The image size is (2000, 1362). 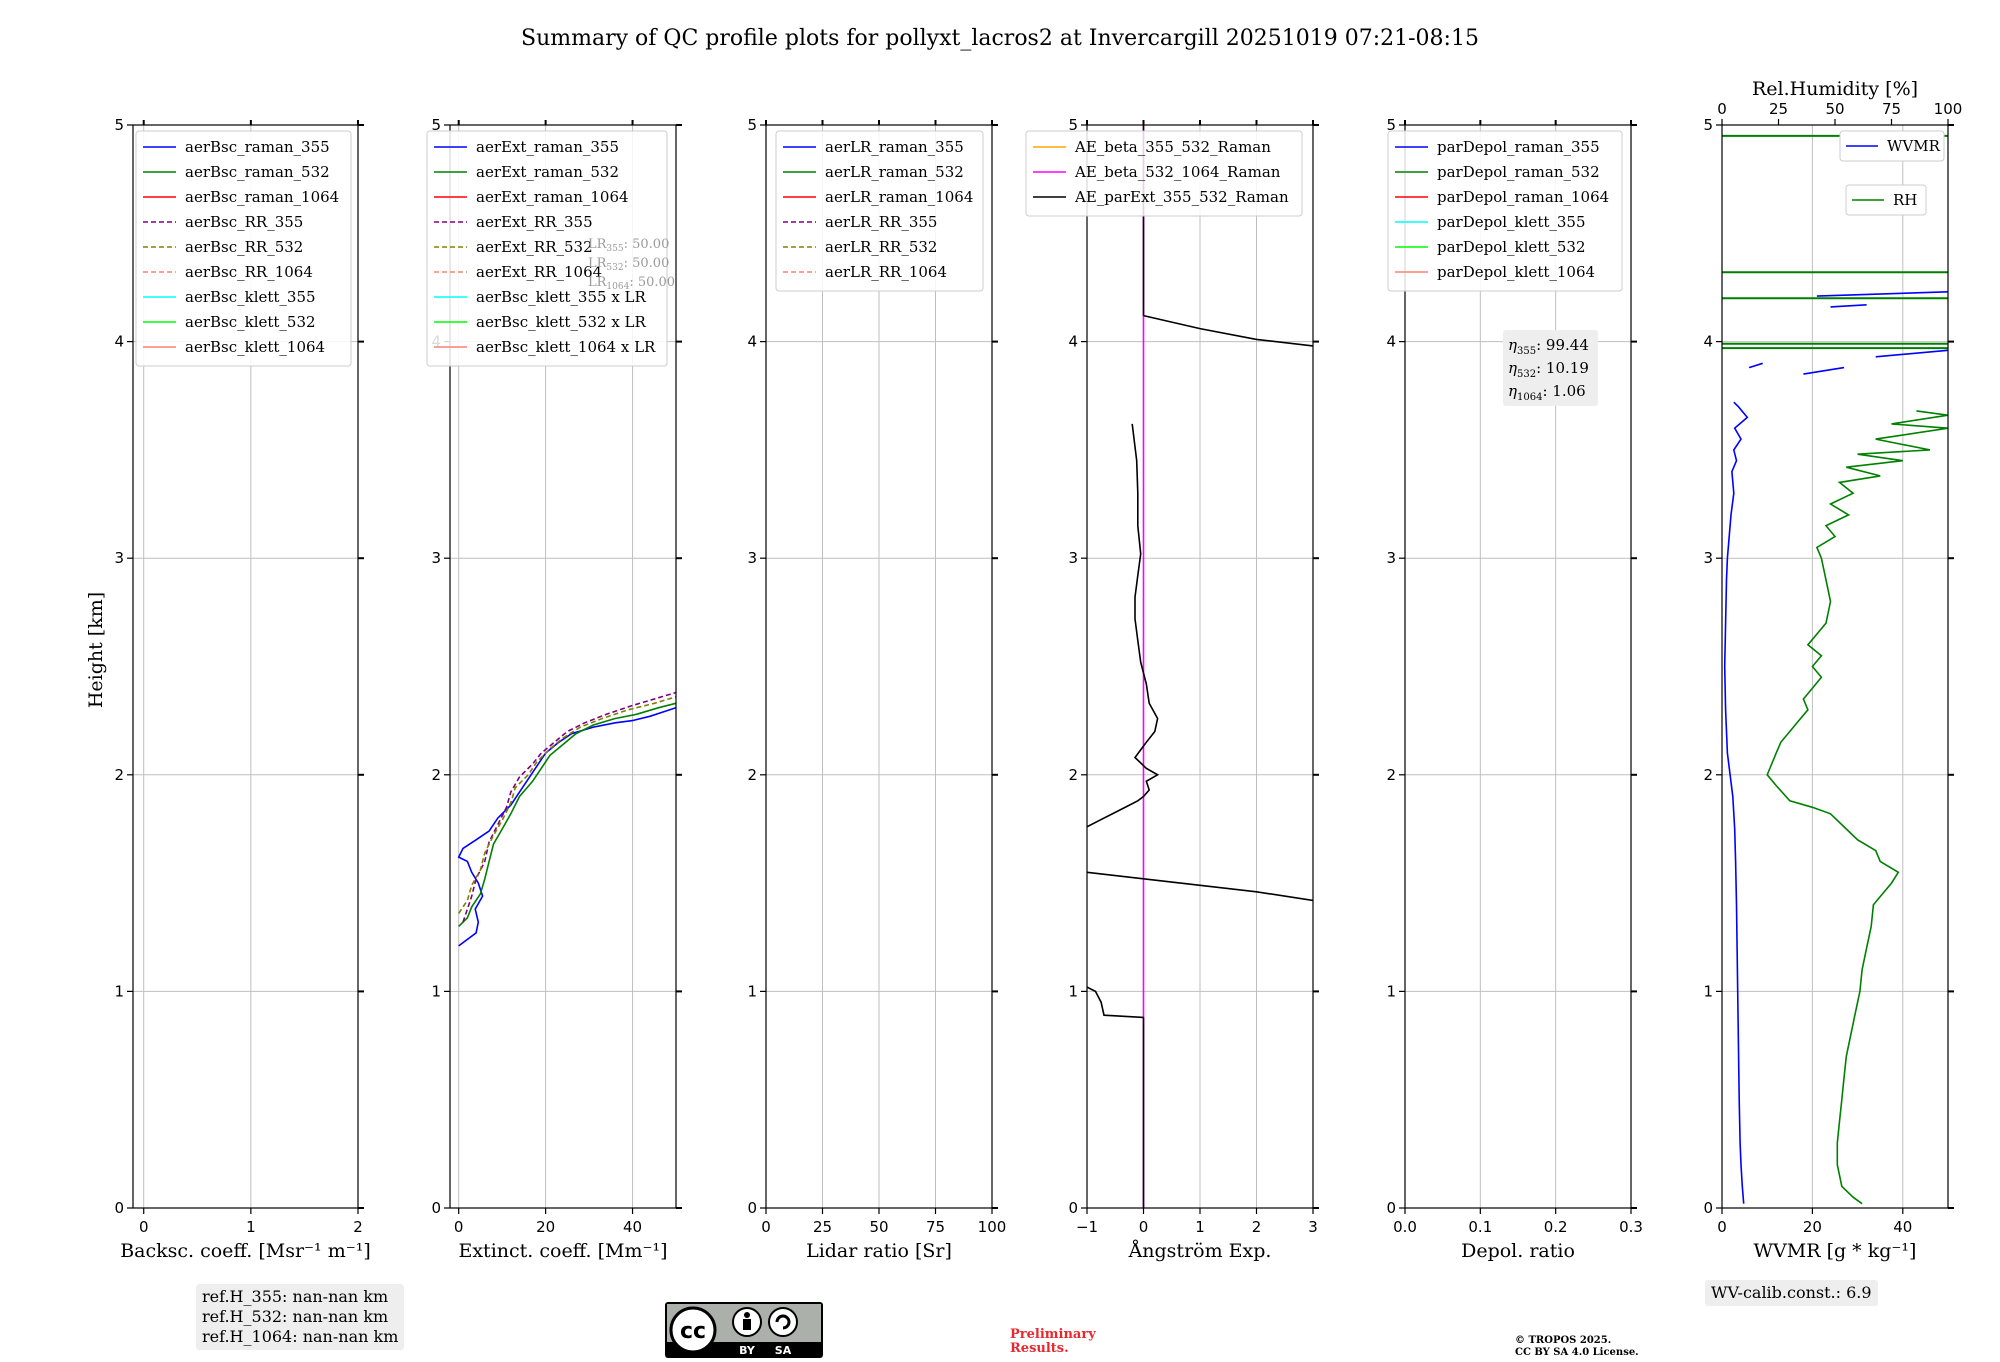 What do you see at coordinates (1556, 1227) in the screenshot?
I see `x-tick-label: 0.2` at bounding box center [1556, 1227].